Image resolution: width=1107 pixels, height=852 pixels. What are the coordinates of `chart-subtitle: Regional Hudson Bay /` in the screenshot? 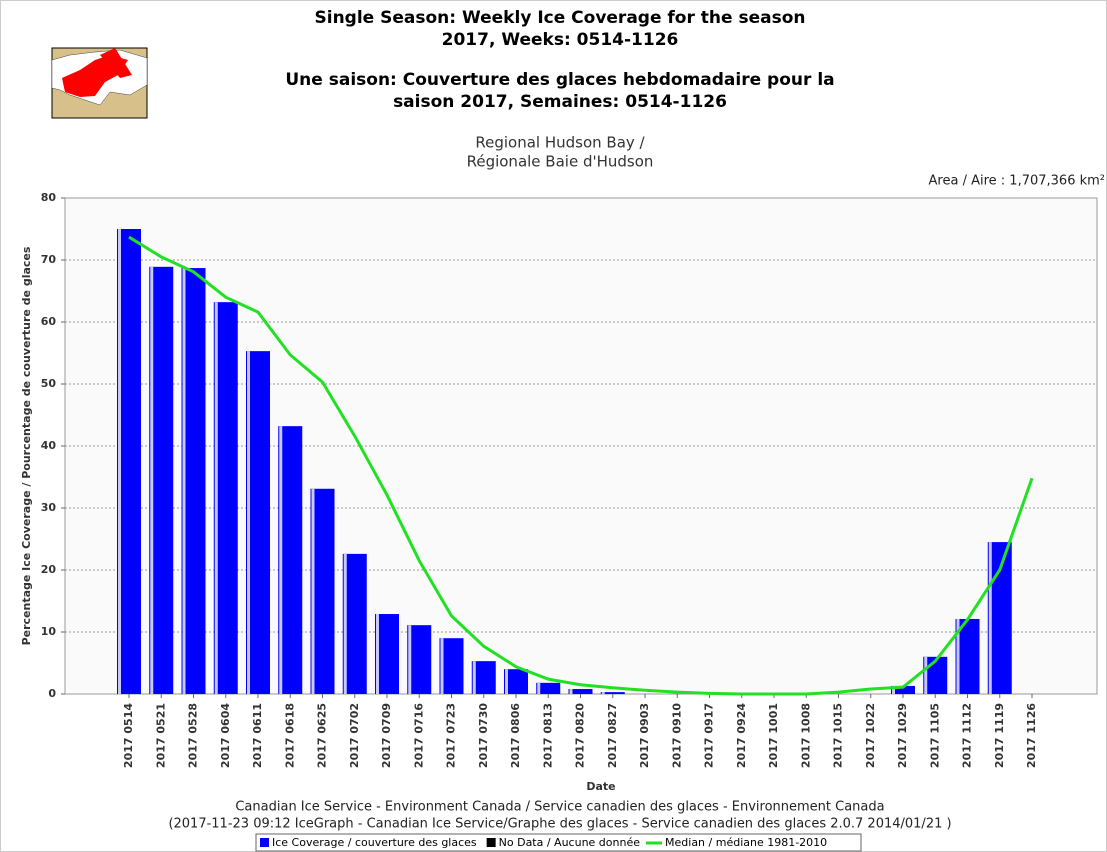 It's located at (560, 143).